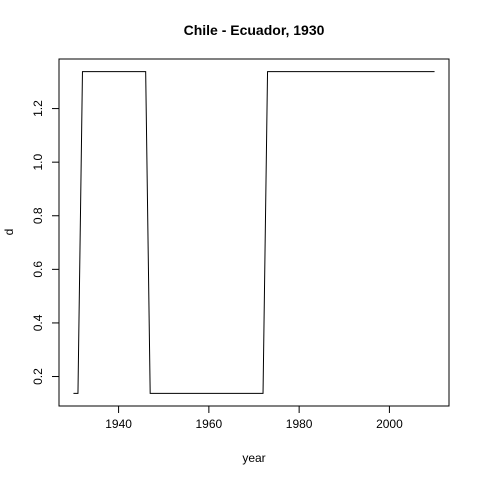  Describe the element at coordinates (389, 424) in the screenshot. I see `x-tick-label: 2000` at that location.